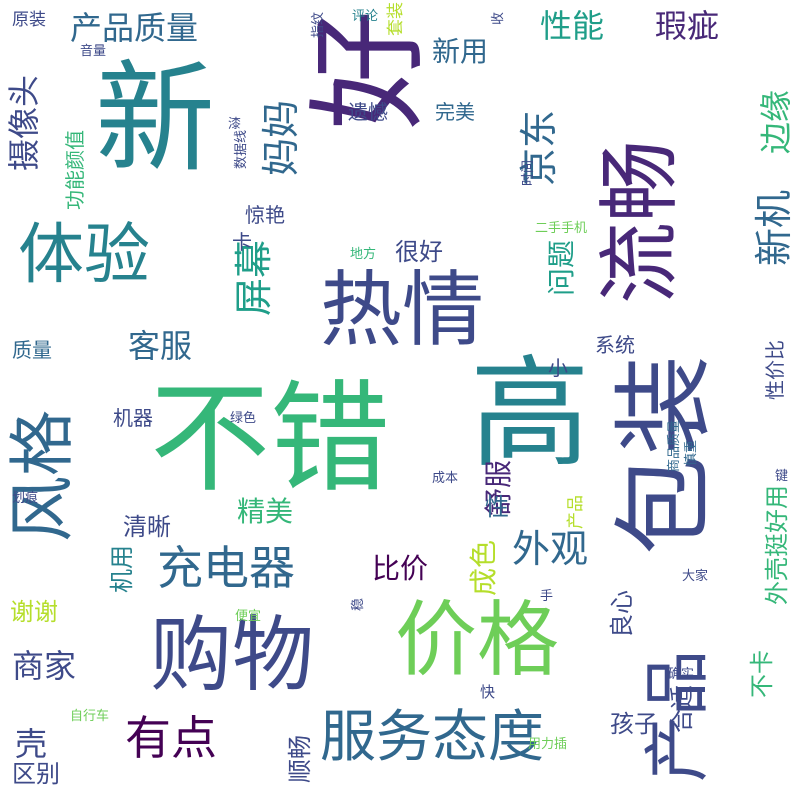  I want to click on word-xitong: 系统, so click(615, 345).